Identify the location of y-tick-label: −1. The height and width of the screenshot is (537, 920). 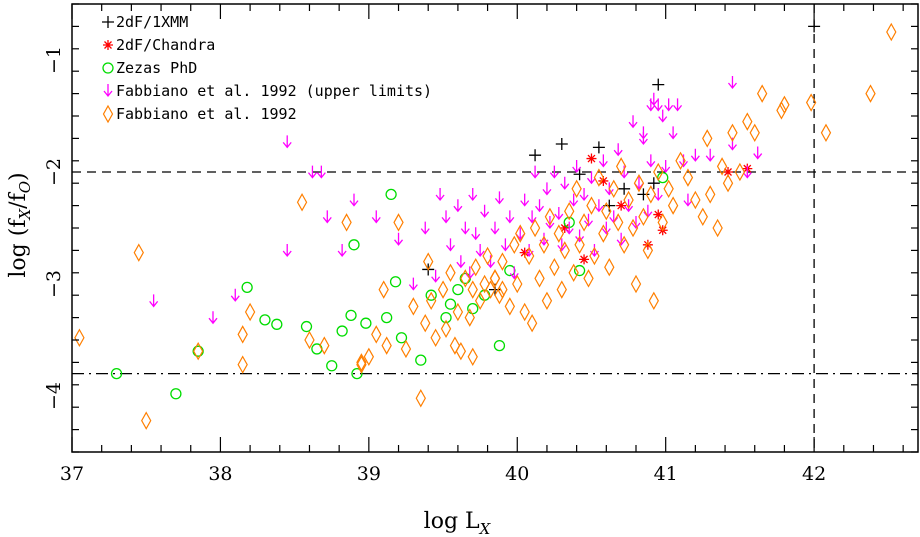
(54, 60).